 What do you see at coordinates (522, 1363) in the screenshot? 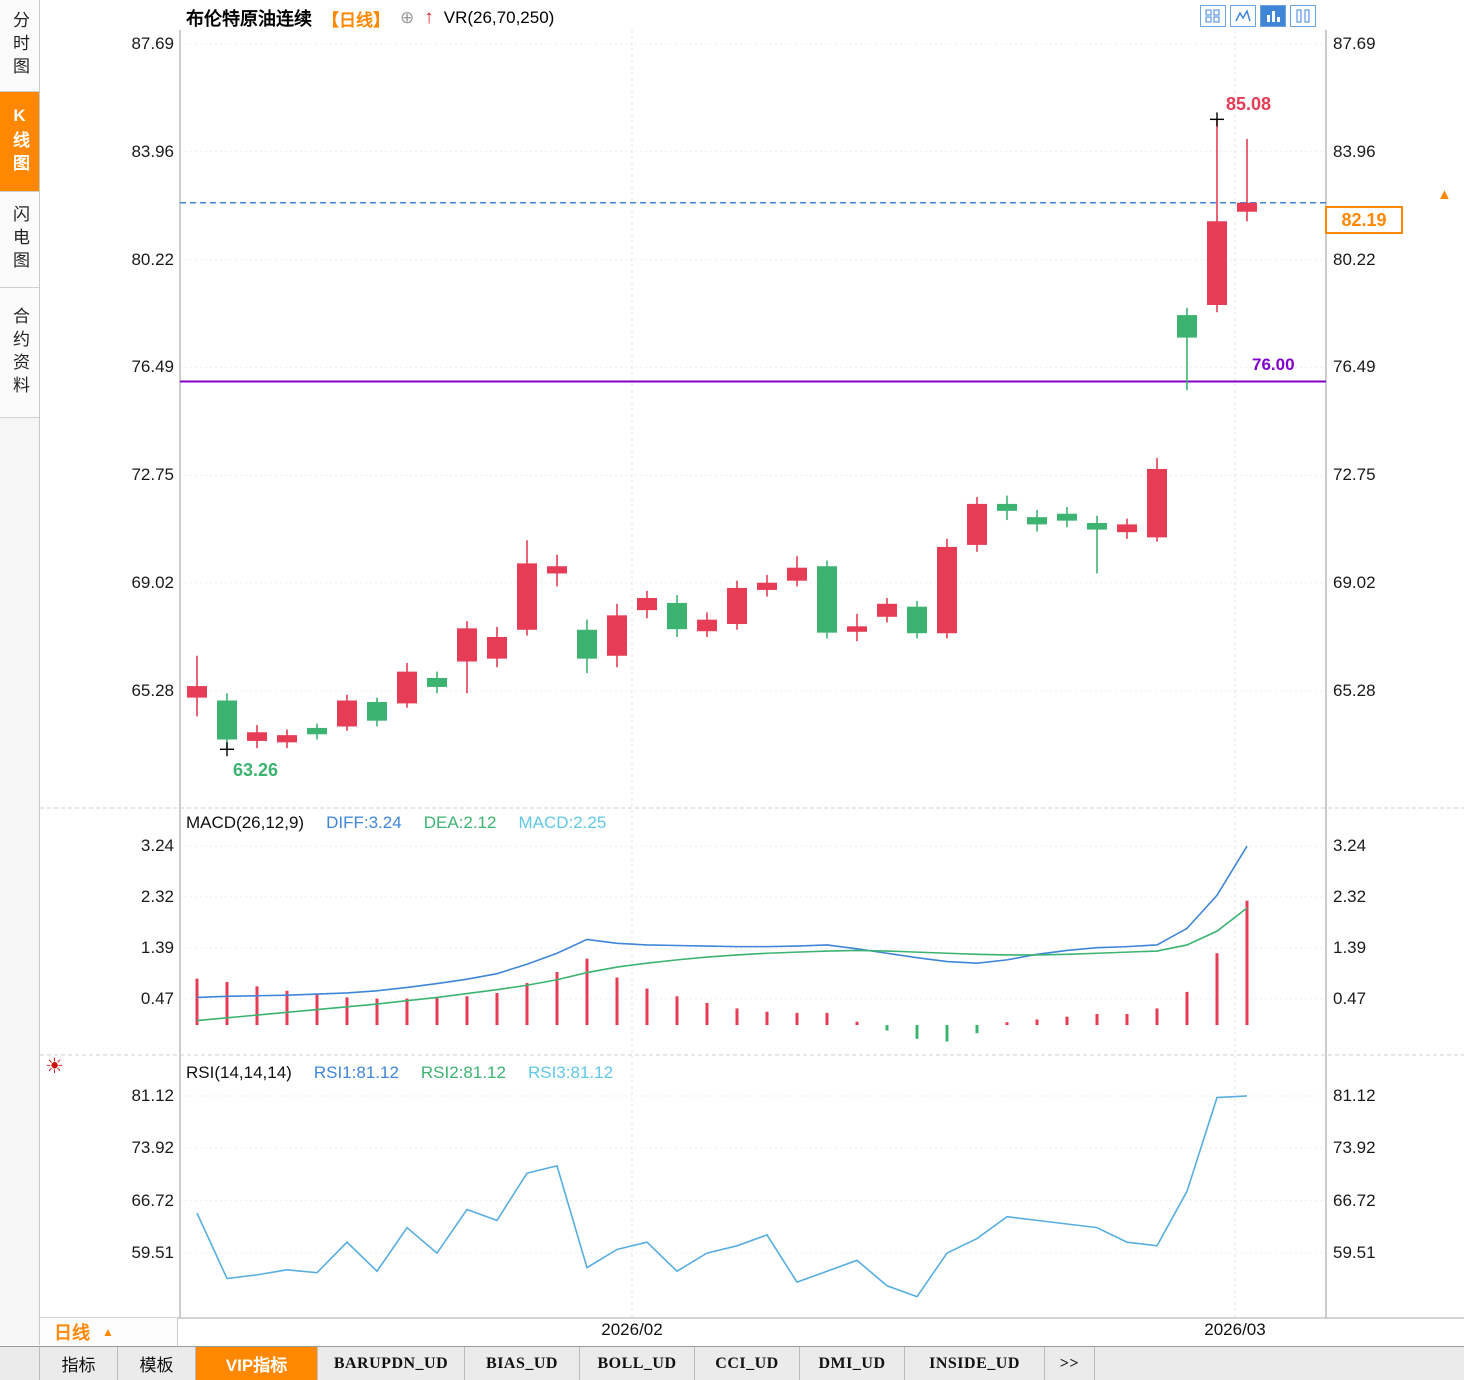
I see `tab-bias-ud: BIAS_UD` at bounding box center [522, 1363].